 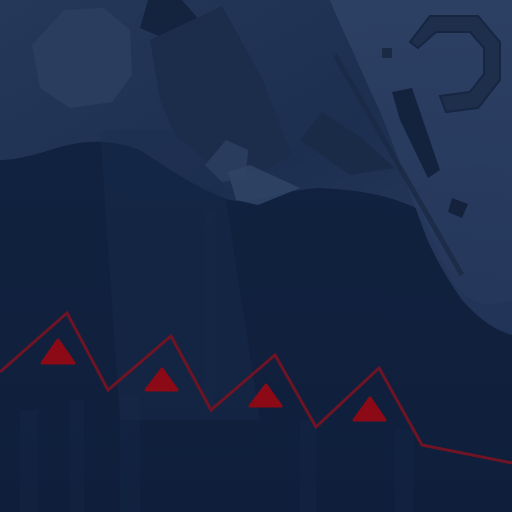 I want to click on debris-chunk, so click(x=347, y=143).